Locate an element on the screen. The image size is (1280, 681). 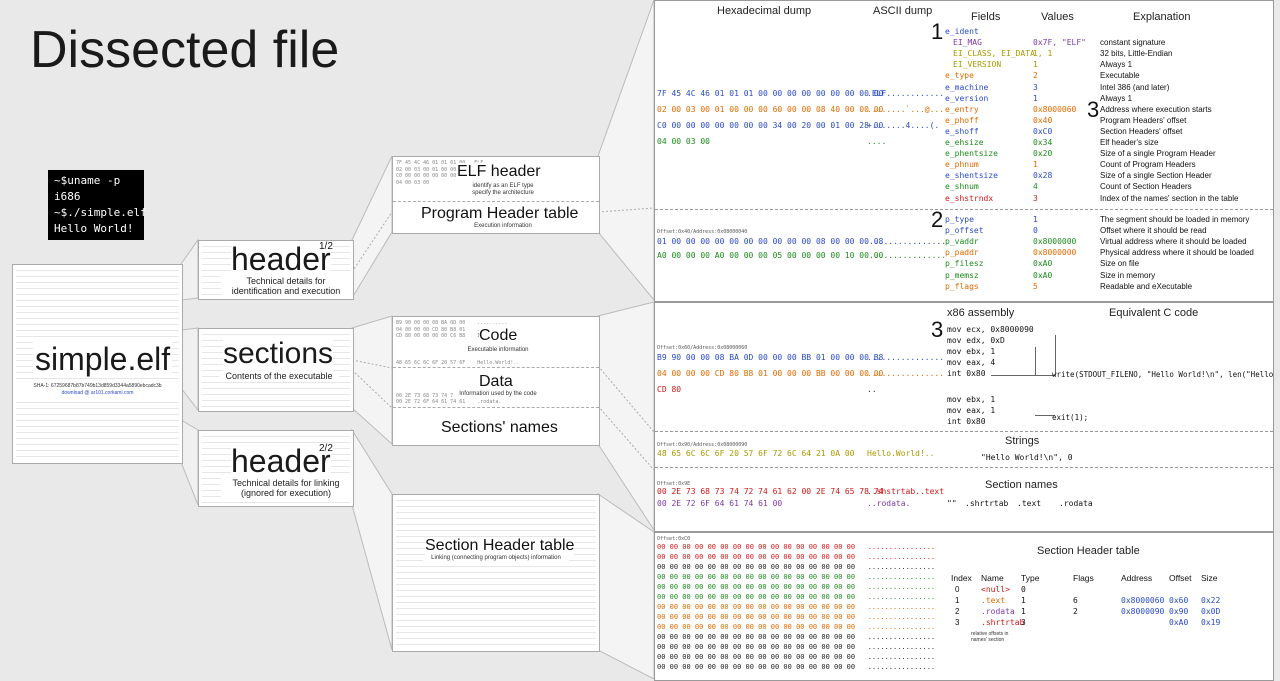
code-label: Code is located at coordinates (498, 336).